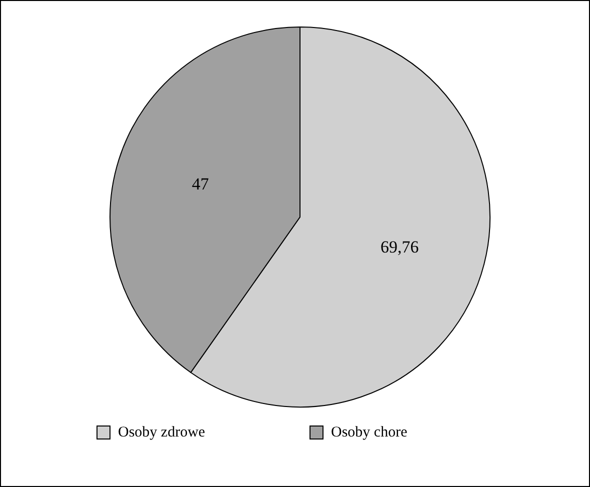 This screenshot has height=487, width=590. I want to click on legend-label: Osoby chore, so click(369, 432).